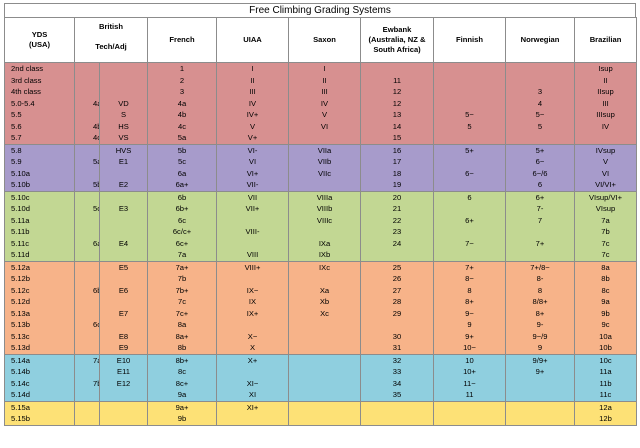 This screenshot has height=448, width=640. I want to click on cell-yds: 5.8, so click(39, 149).